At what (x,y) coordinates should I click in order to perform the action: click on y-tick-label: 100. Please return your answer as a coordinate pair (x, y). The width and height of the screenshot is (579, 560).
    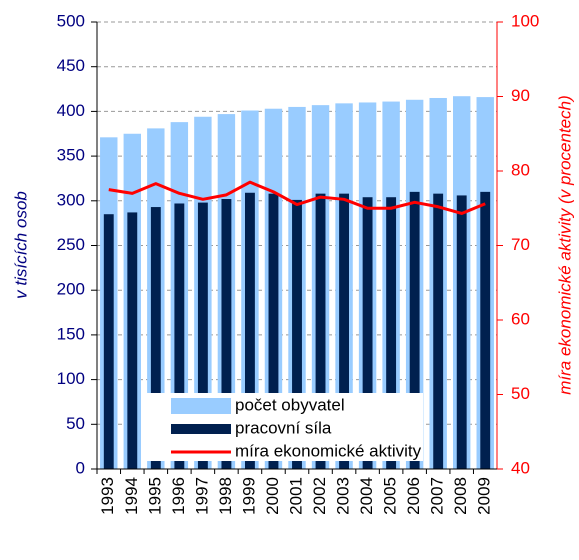
    Looking at the image, I should click on (71, 378).